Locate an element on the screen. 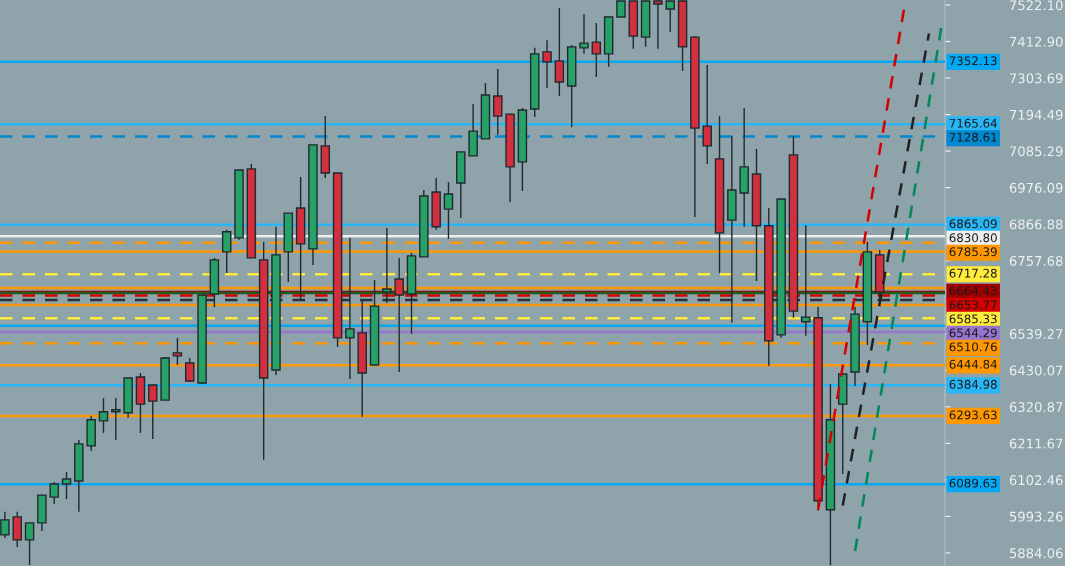 The height and width of the screenshot is (566, 1065). y-tick-label: 6211.67 is located at coordinates (1036, 443).